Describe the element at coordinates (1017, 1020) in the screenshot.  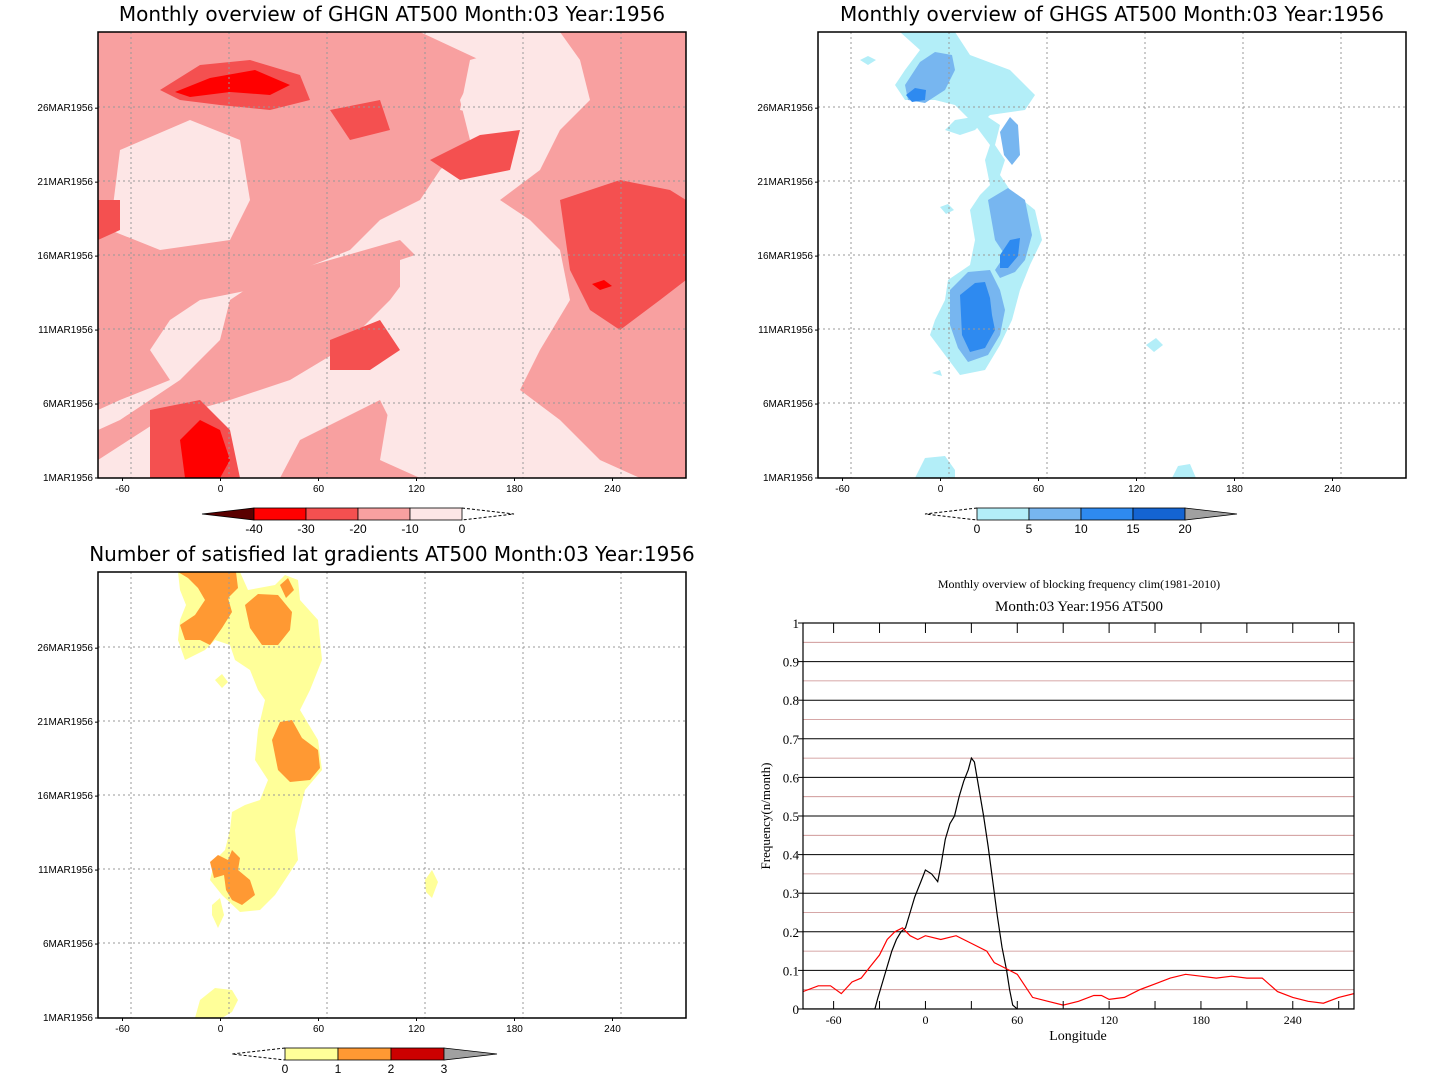
I see `freq-x-tick-label: 60` at that location.